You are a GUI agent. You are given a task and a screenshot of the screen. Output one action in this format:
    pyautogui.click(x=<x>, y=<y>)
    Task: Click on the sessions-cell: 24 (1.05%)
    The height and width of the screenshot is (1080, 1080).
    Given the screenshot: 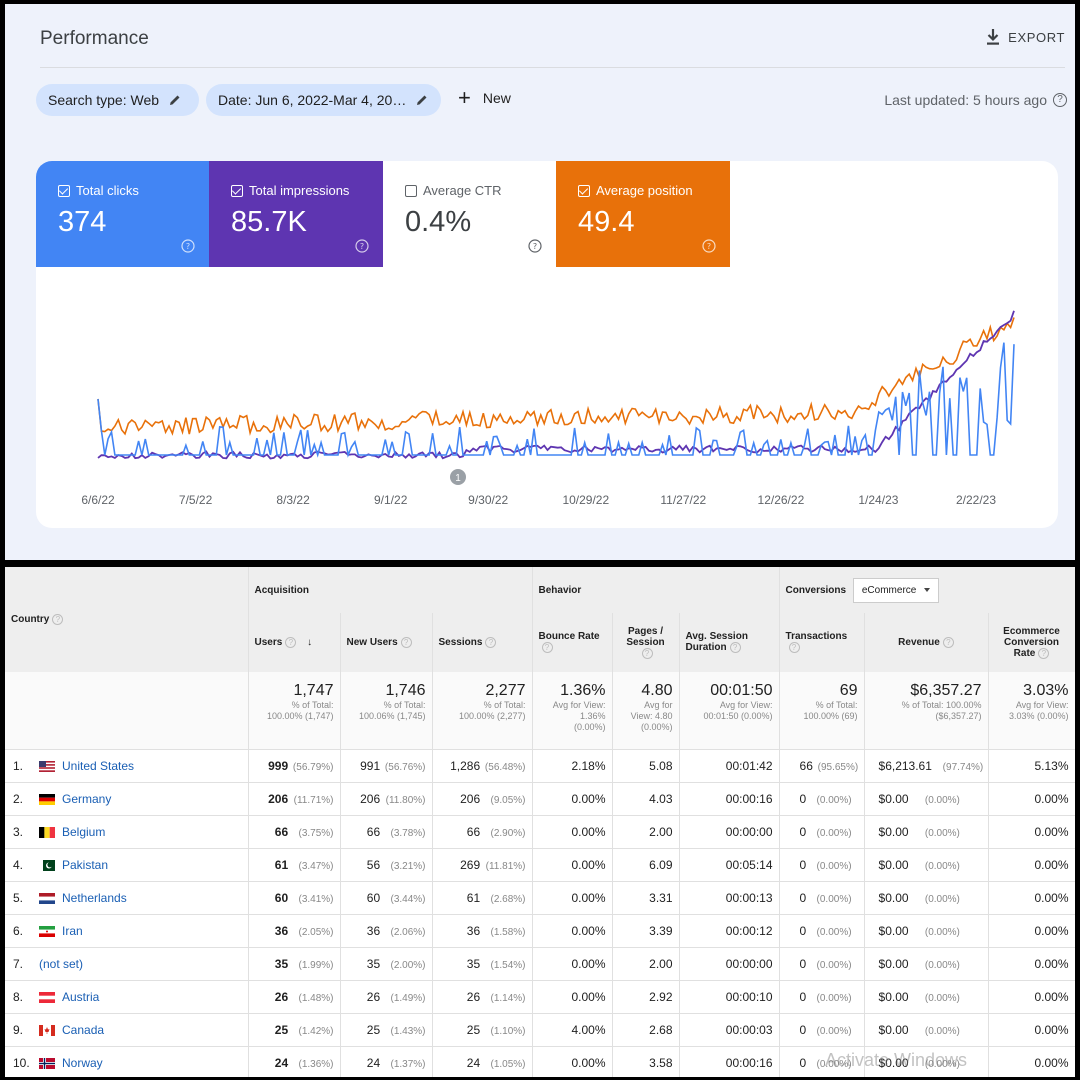 What is the action you would take?
    pyautogui.click(x=482, y=1061)
    